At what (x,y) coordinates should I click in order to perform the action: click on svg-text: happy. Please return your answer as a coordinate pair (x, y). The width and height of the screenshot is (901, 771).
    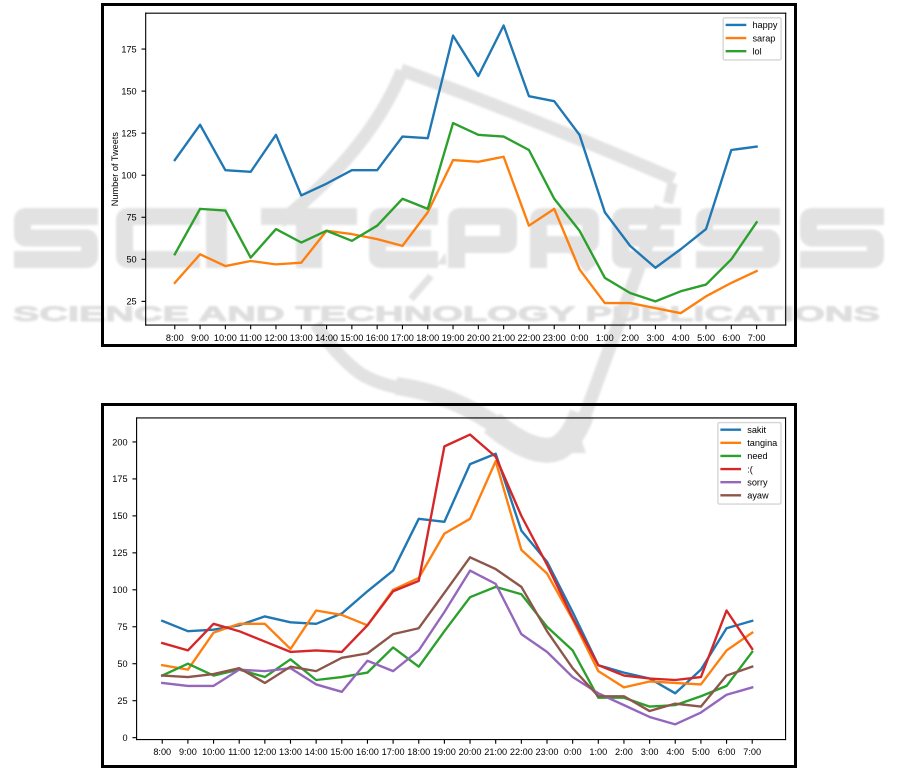
    Looking at the image, I should click on (764, 25).